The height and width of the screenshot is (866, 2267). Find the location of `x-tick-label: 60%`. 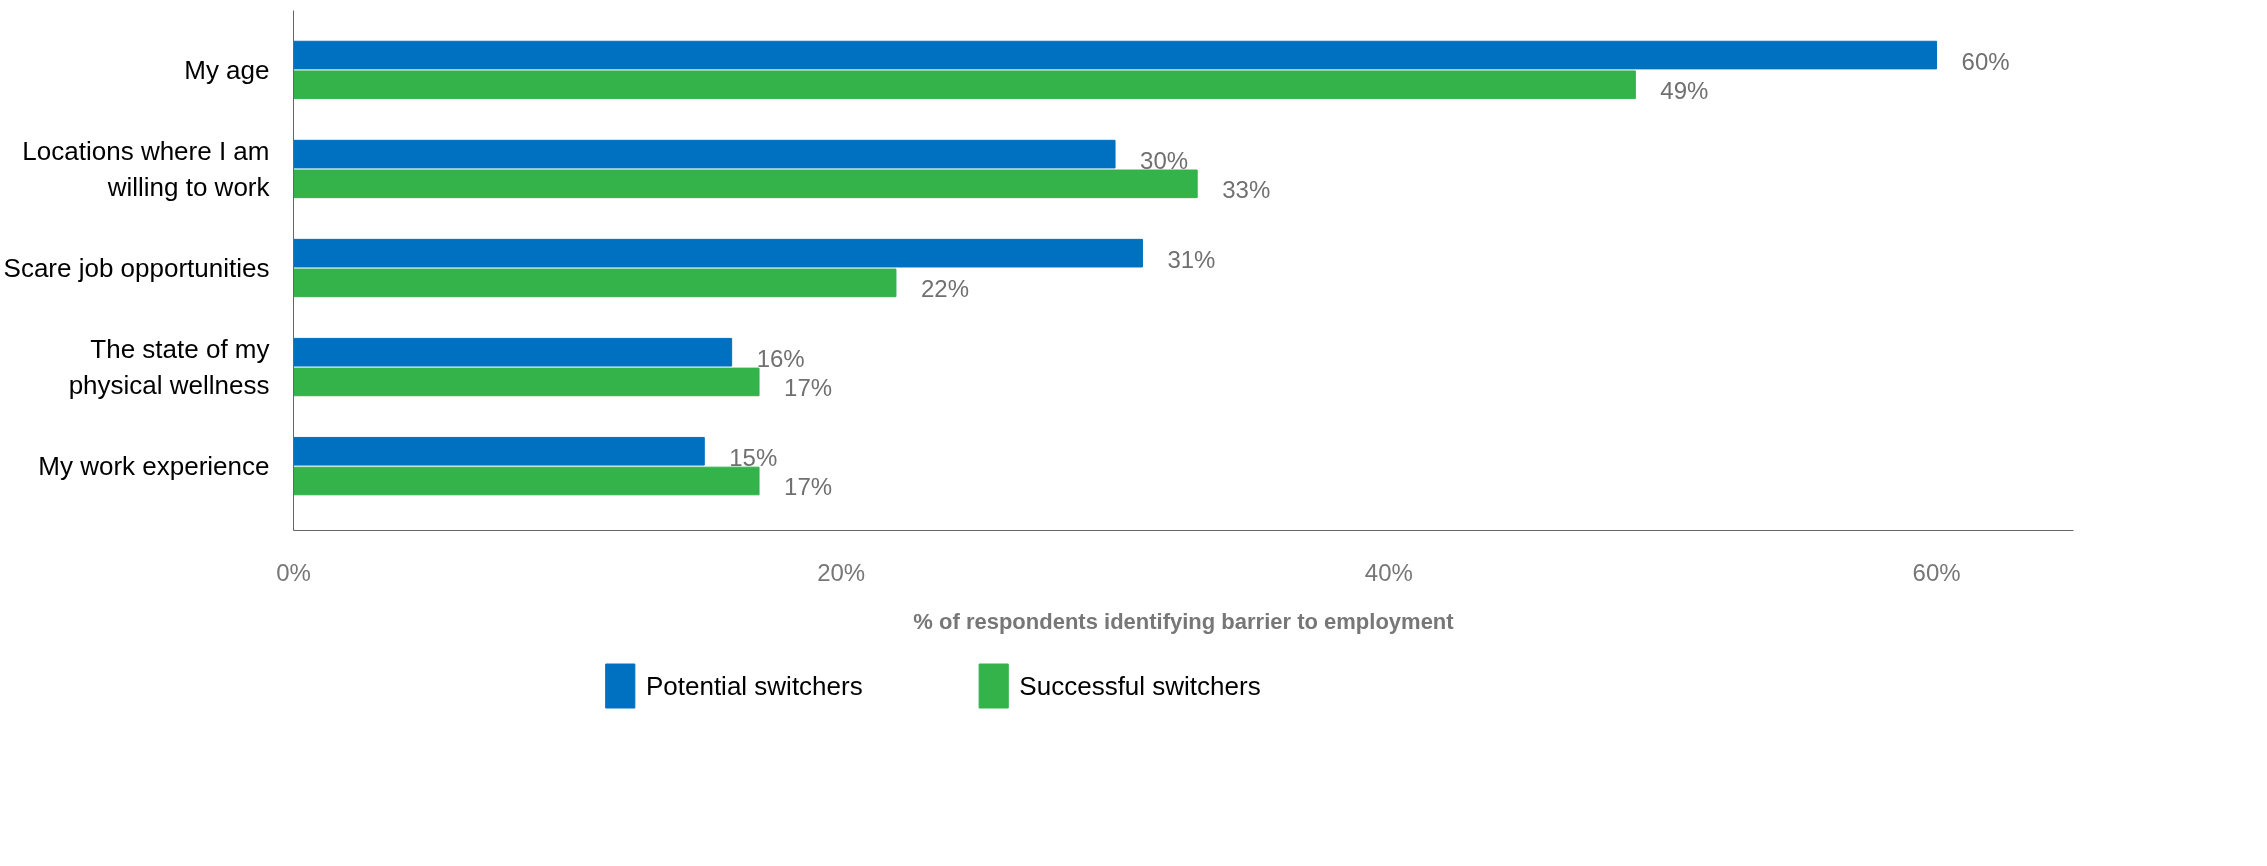

x-tick-label: 60% is located at coordinates (1936, 572).